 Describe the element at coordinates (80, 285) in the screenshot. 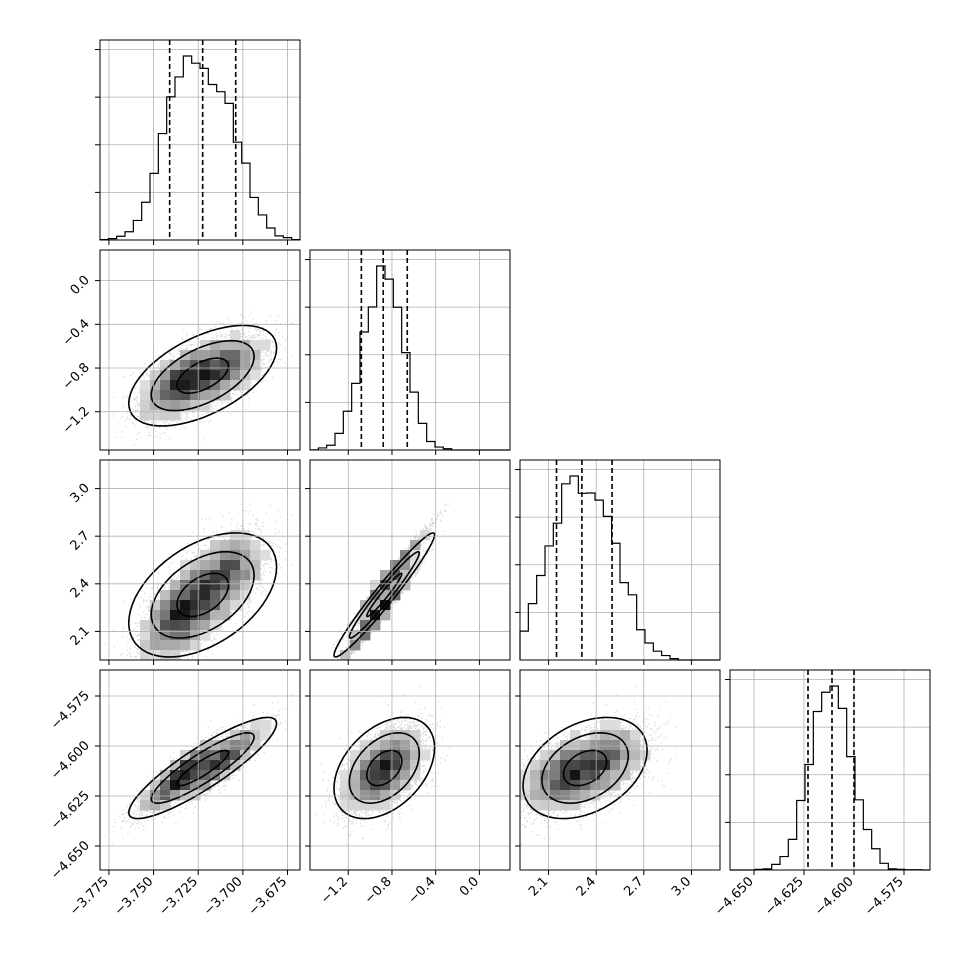

I see `y-tick-label: 0.0` at that location.